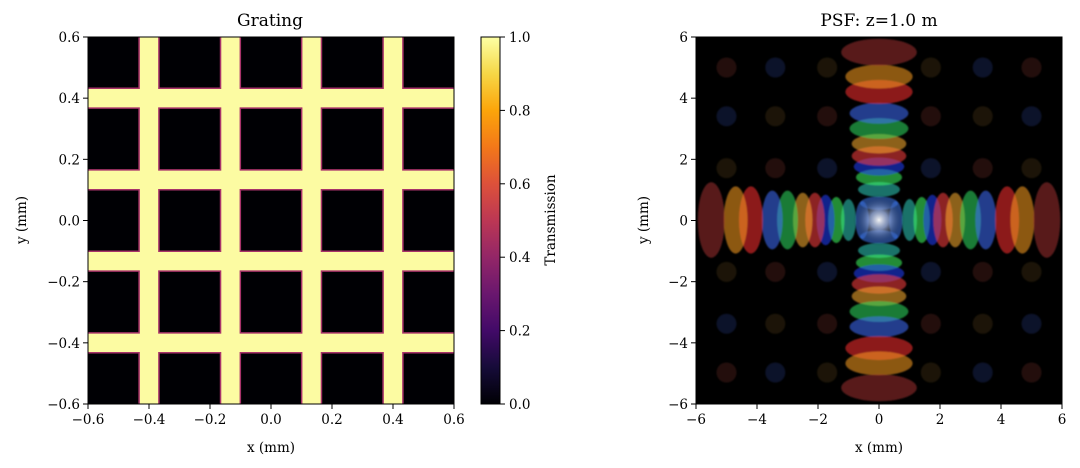  Describe the element at coordinates (683, 222) in the screenshot. I see `ytick-label: 0` at that location.